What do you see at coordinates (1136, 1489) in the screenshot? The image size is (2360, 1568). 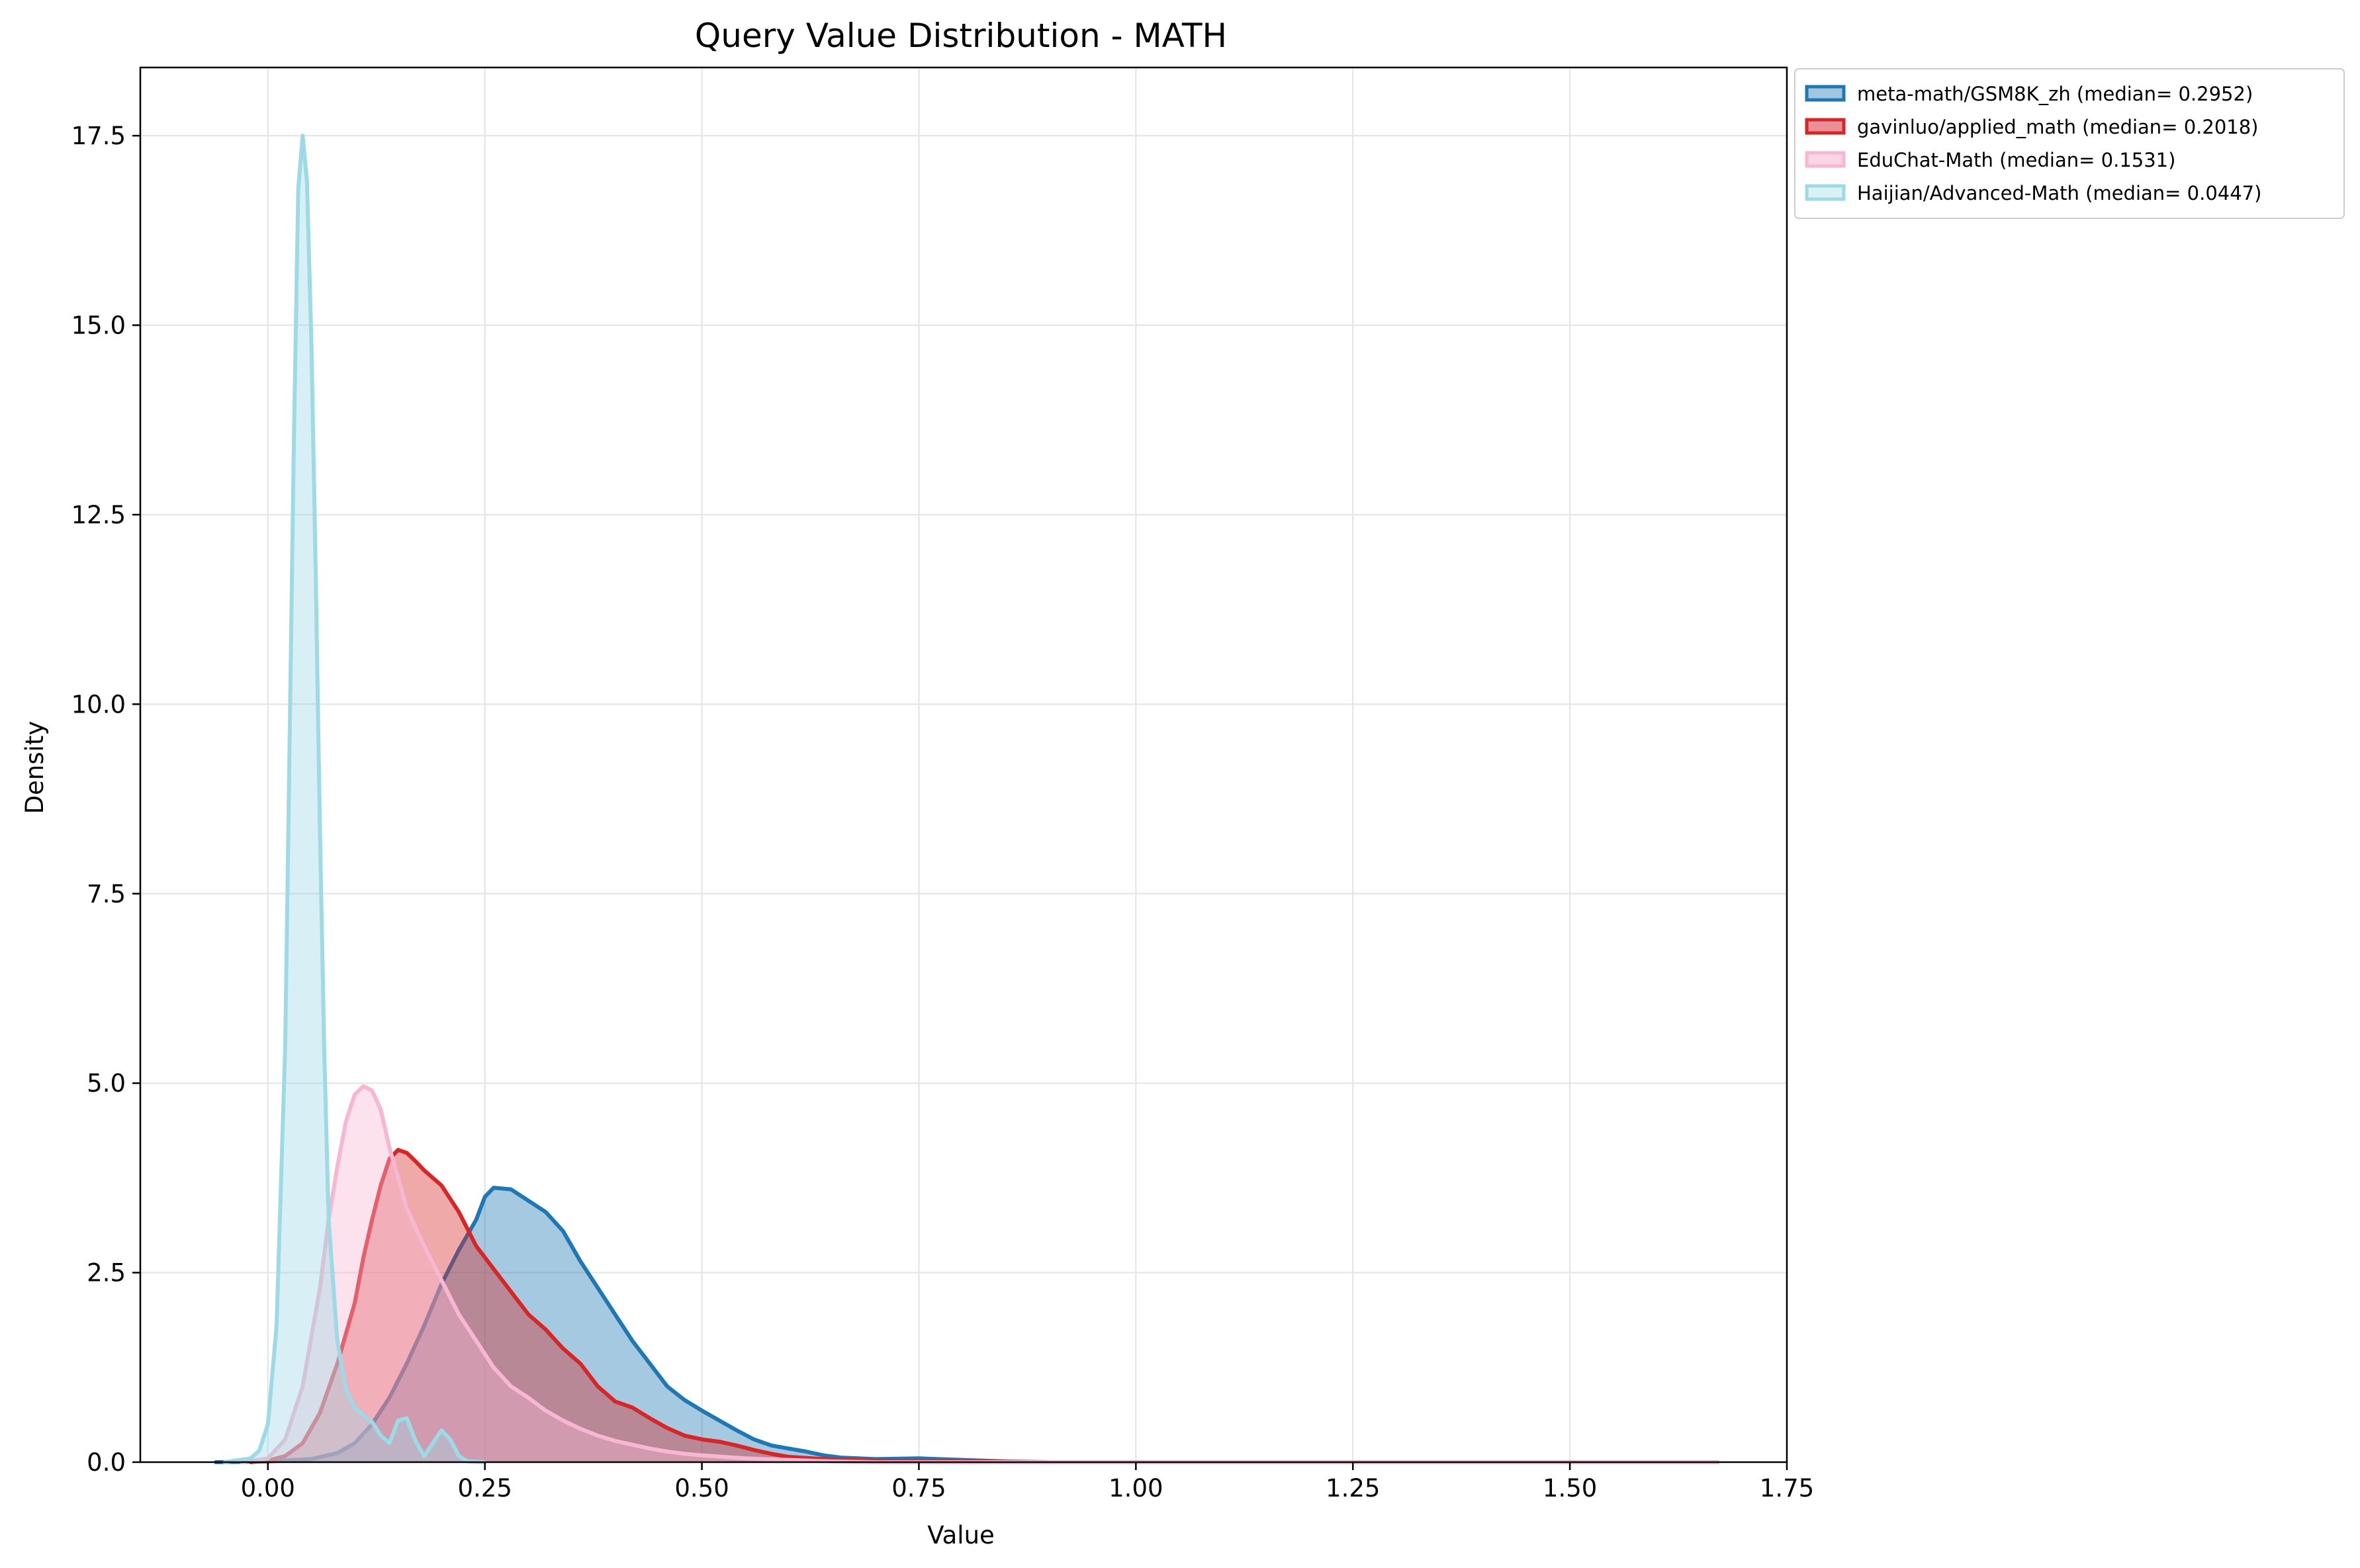 I see `x-tick-label: 1.00` at bounding box center [1136, 1489].